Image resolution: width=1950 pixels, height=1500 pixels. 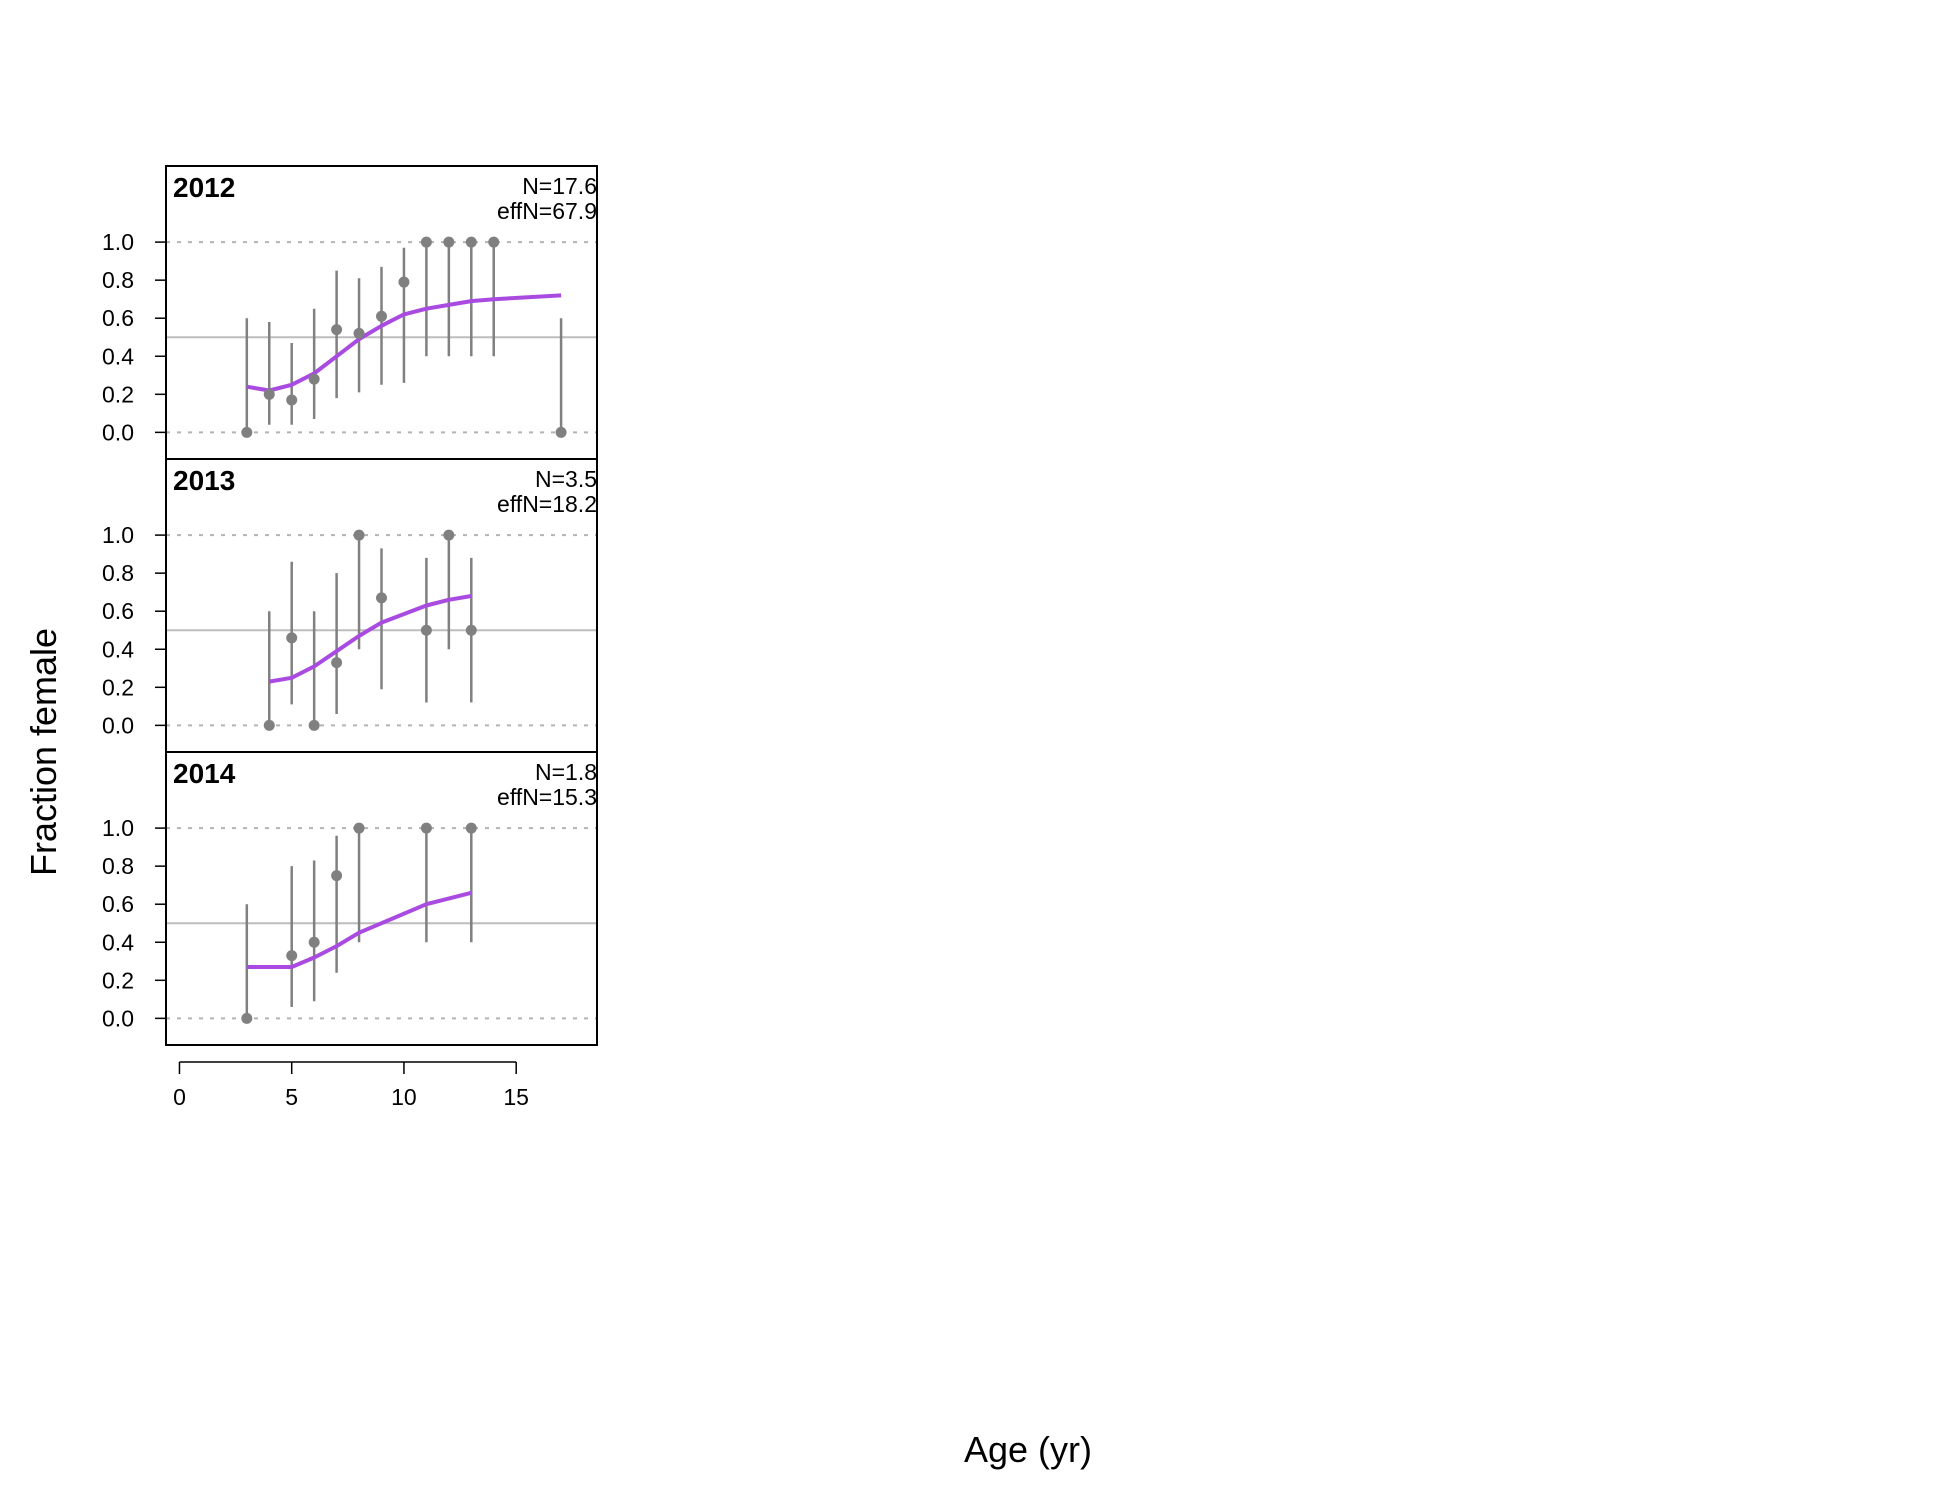 What do you see at coordinates (291, 1097) in the screenshot?
I see `x-tick-label: 5` at bounding box center [291, 1097].